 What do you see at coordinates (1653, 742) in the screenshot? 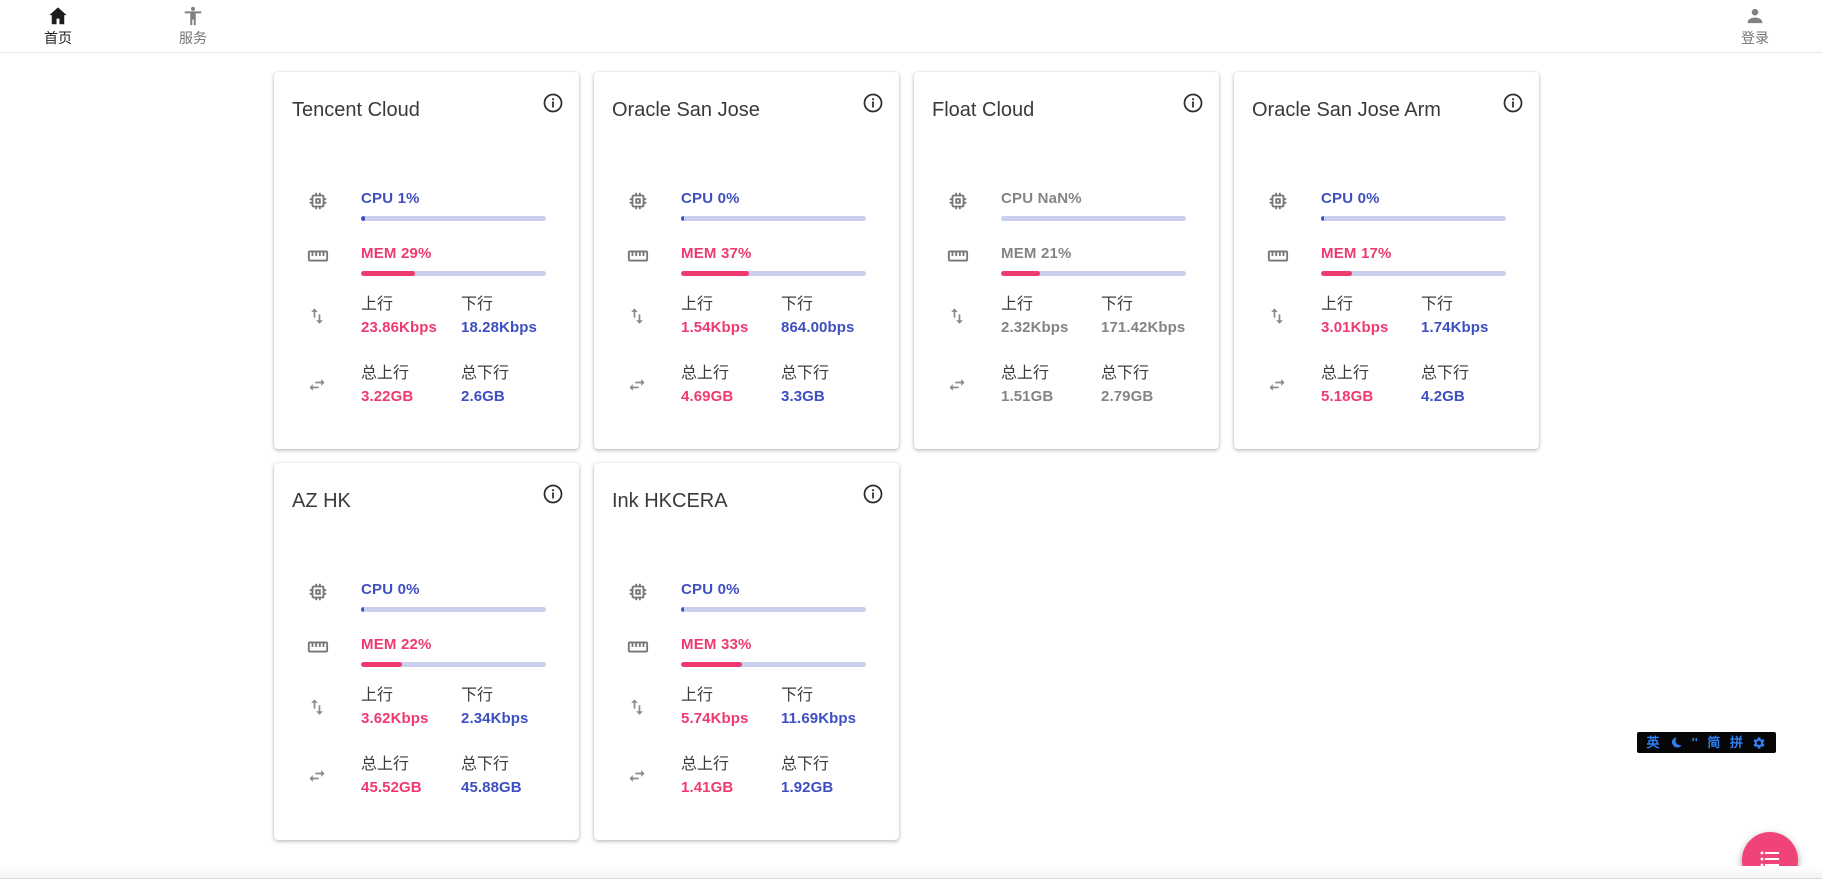
I see `ime-language-toggle: 英` at bounding box center [1653, 742].